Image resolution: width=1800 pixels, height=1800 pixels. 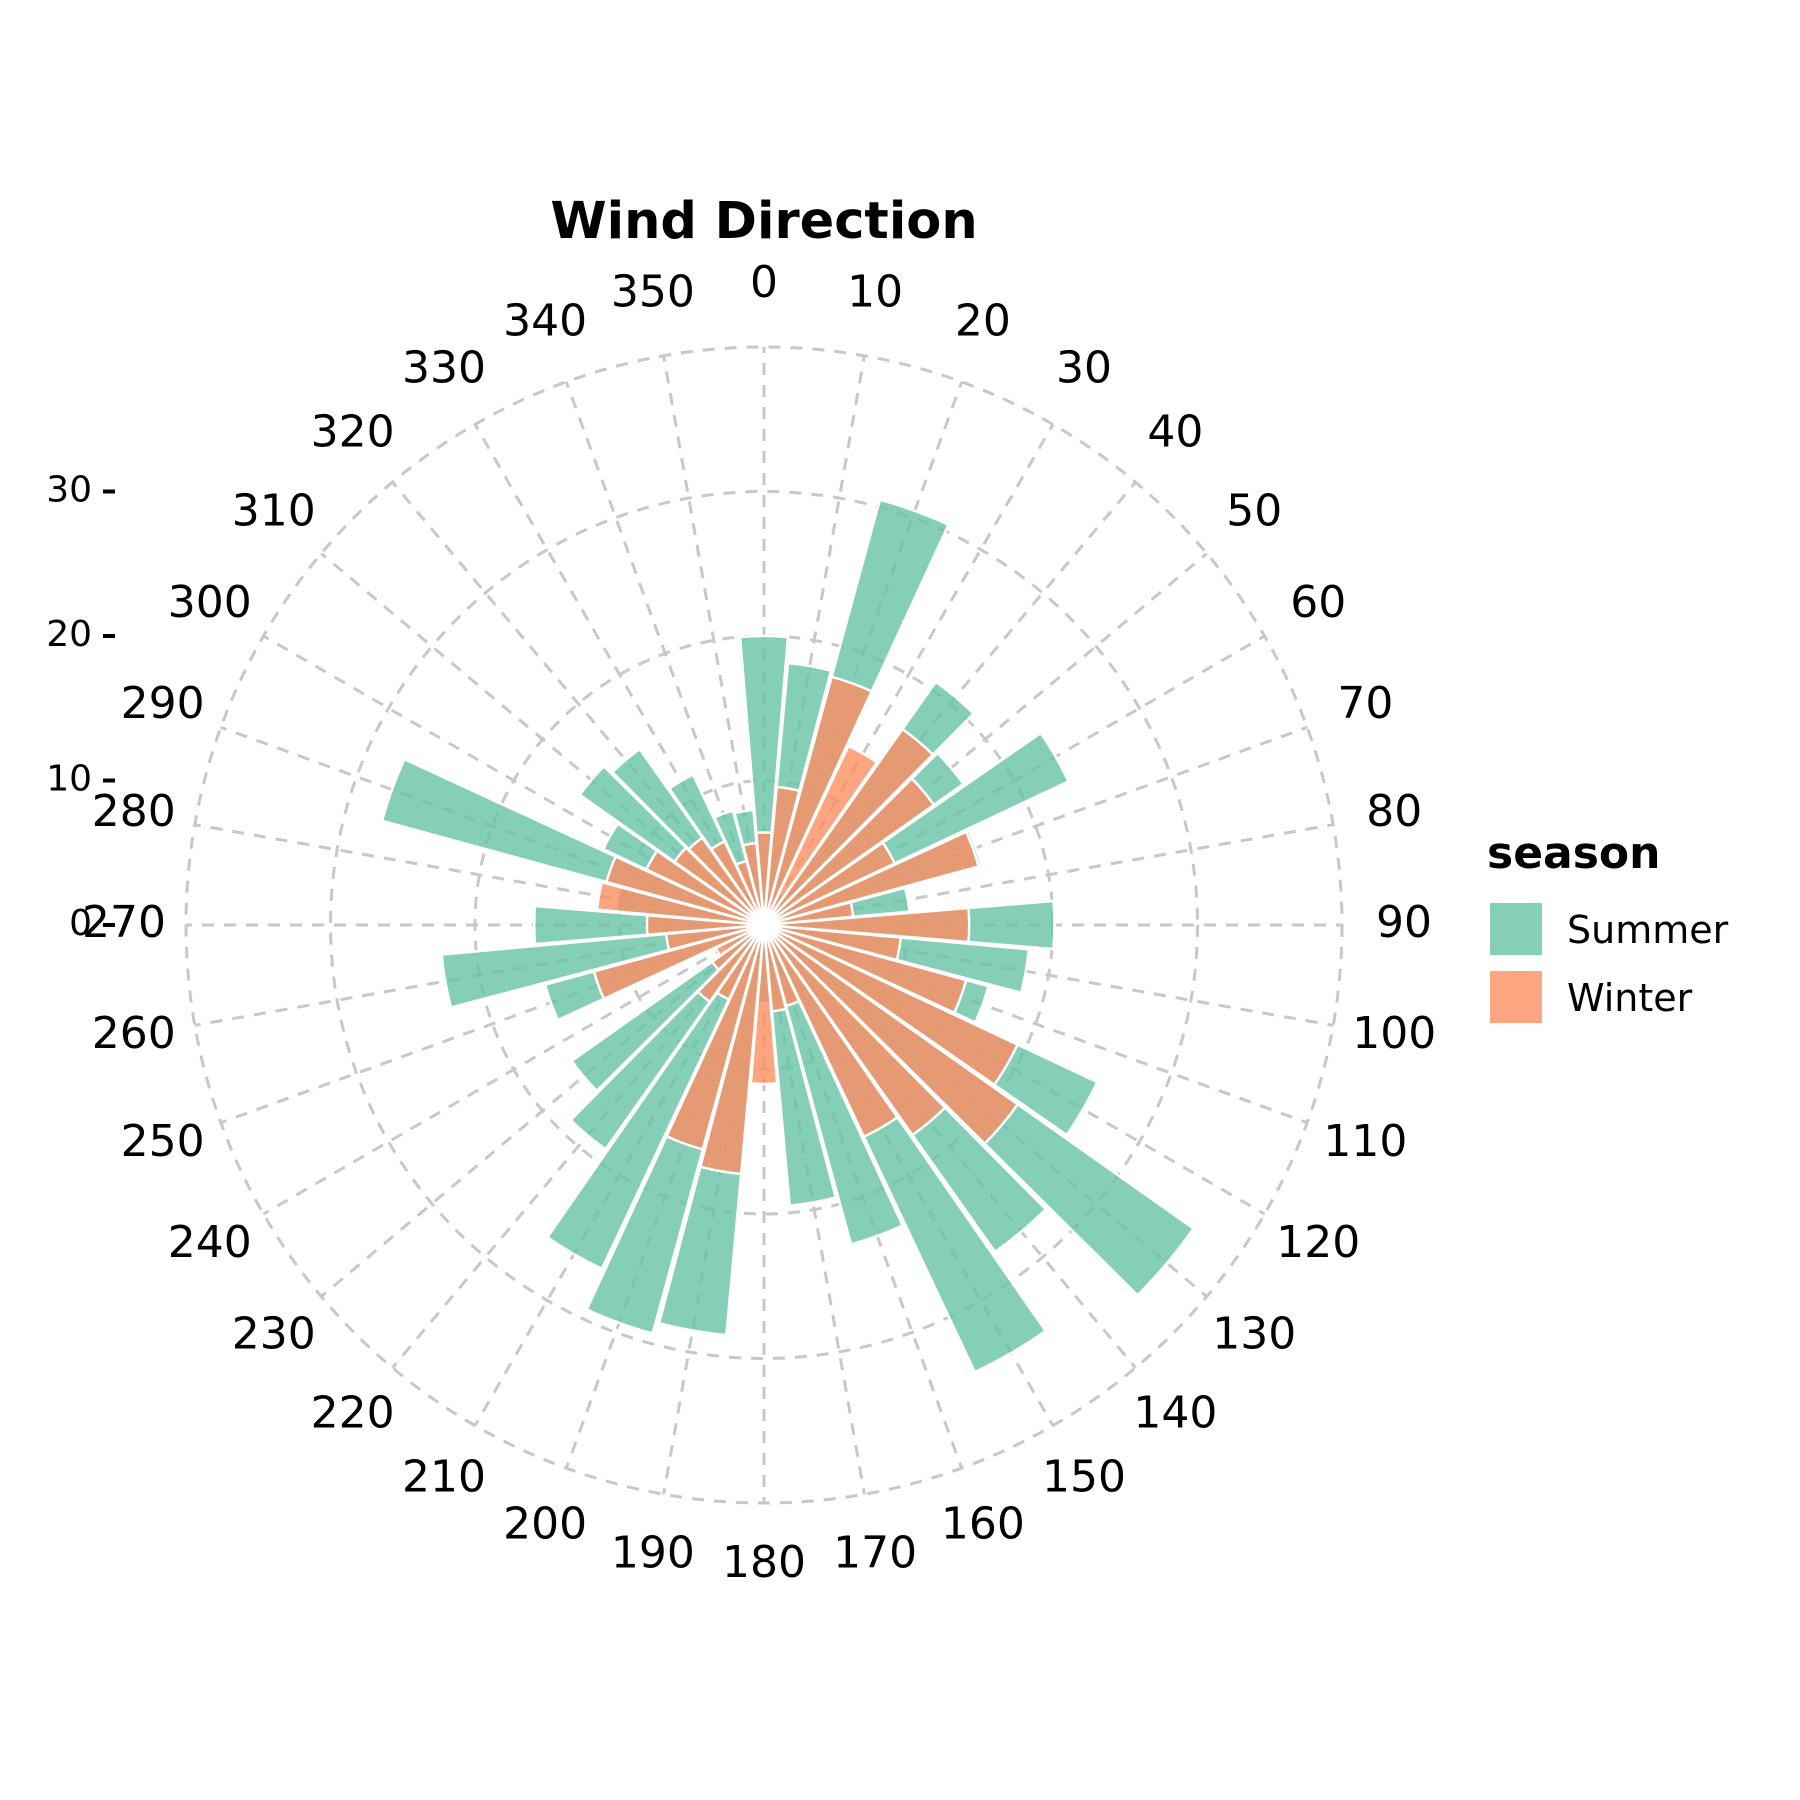 What do you see at coordinates (545, 321) in the screenshot?
I see `angle-tick-label: 340` at bounding box center [545, 321].